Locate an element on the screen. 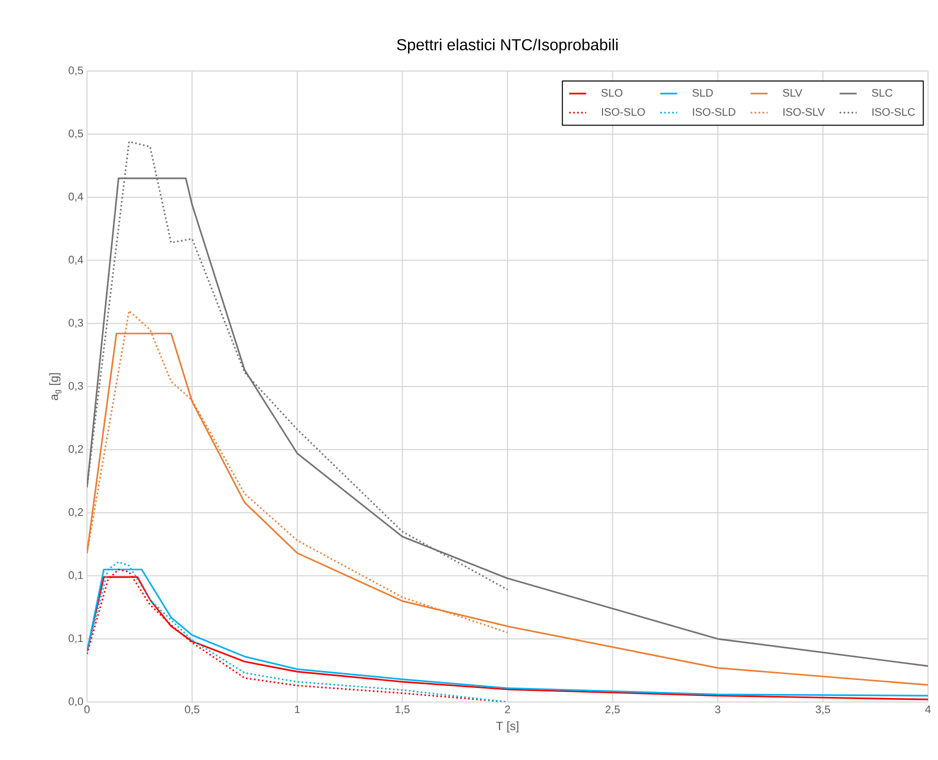 Image resolution: width=938 pixels, height=760 pixels. legend-label: ISO-SLO is located at coordinates (623, 112).